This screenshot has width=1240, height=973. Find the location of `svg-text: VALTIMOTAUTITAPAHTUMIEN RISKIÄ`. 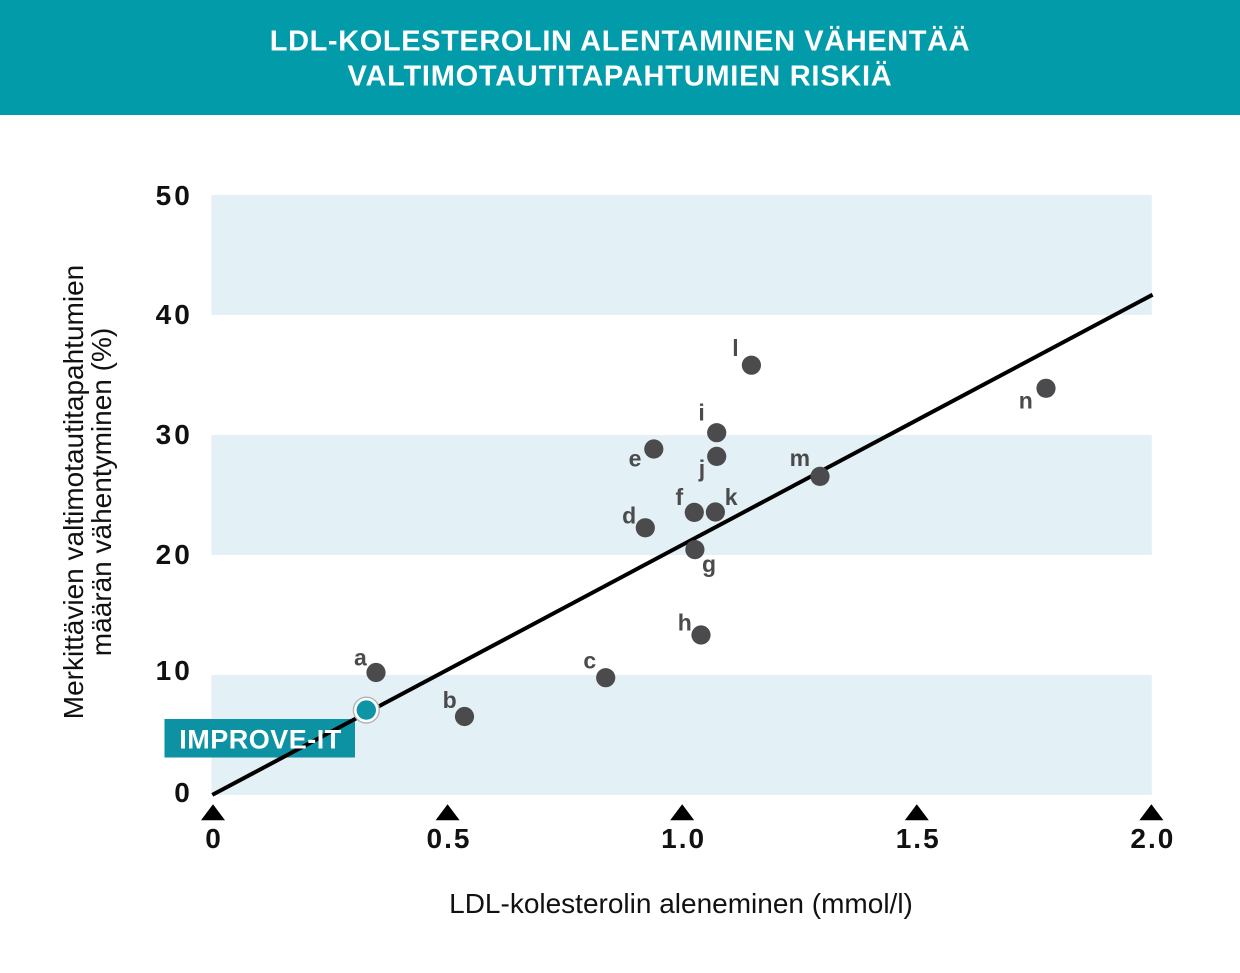

svg-text: VALTIMOTAUTITAPAHTUMIEN RISKIÄ is located at coordinates (620, 76).